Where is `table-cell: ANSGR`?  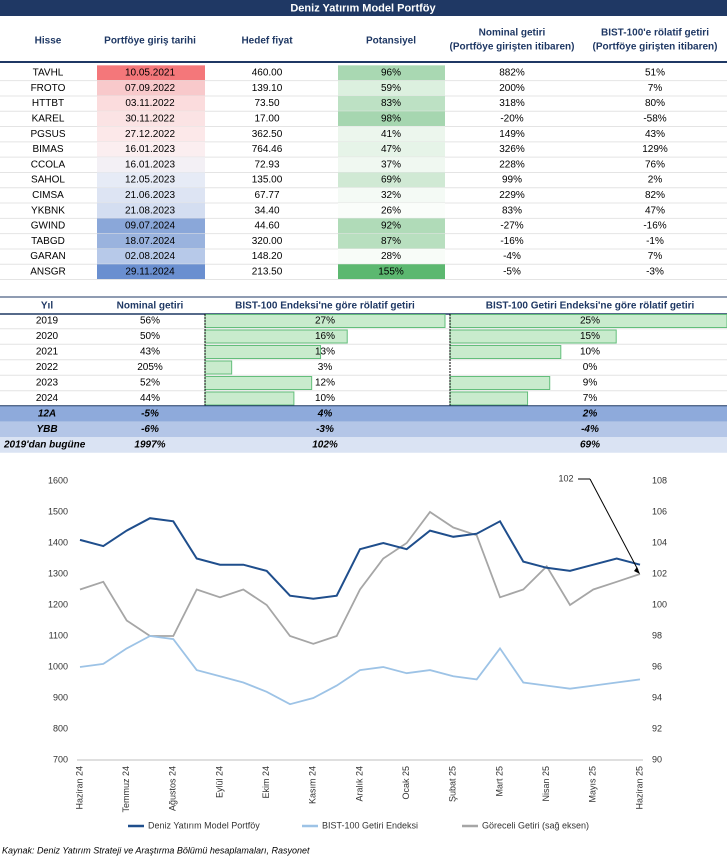 table-cell: ANSGR is located at coordinates (48, 272).